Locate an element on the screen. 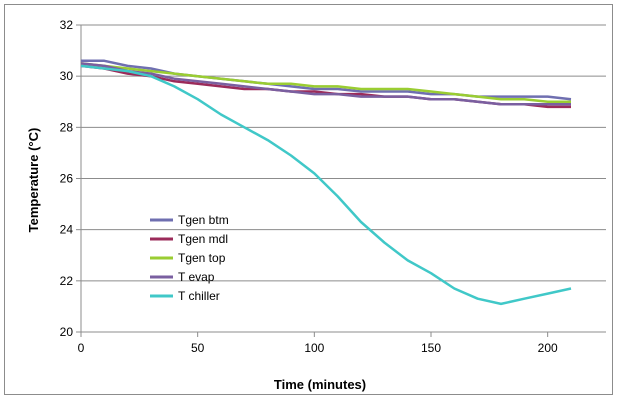 This screenshot has width=618, height=400. legend-label-2: Tgen top is located at coordinates (202, 258).